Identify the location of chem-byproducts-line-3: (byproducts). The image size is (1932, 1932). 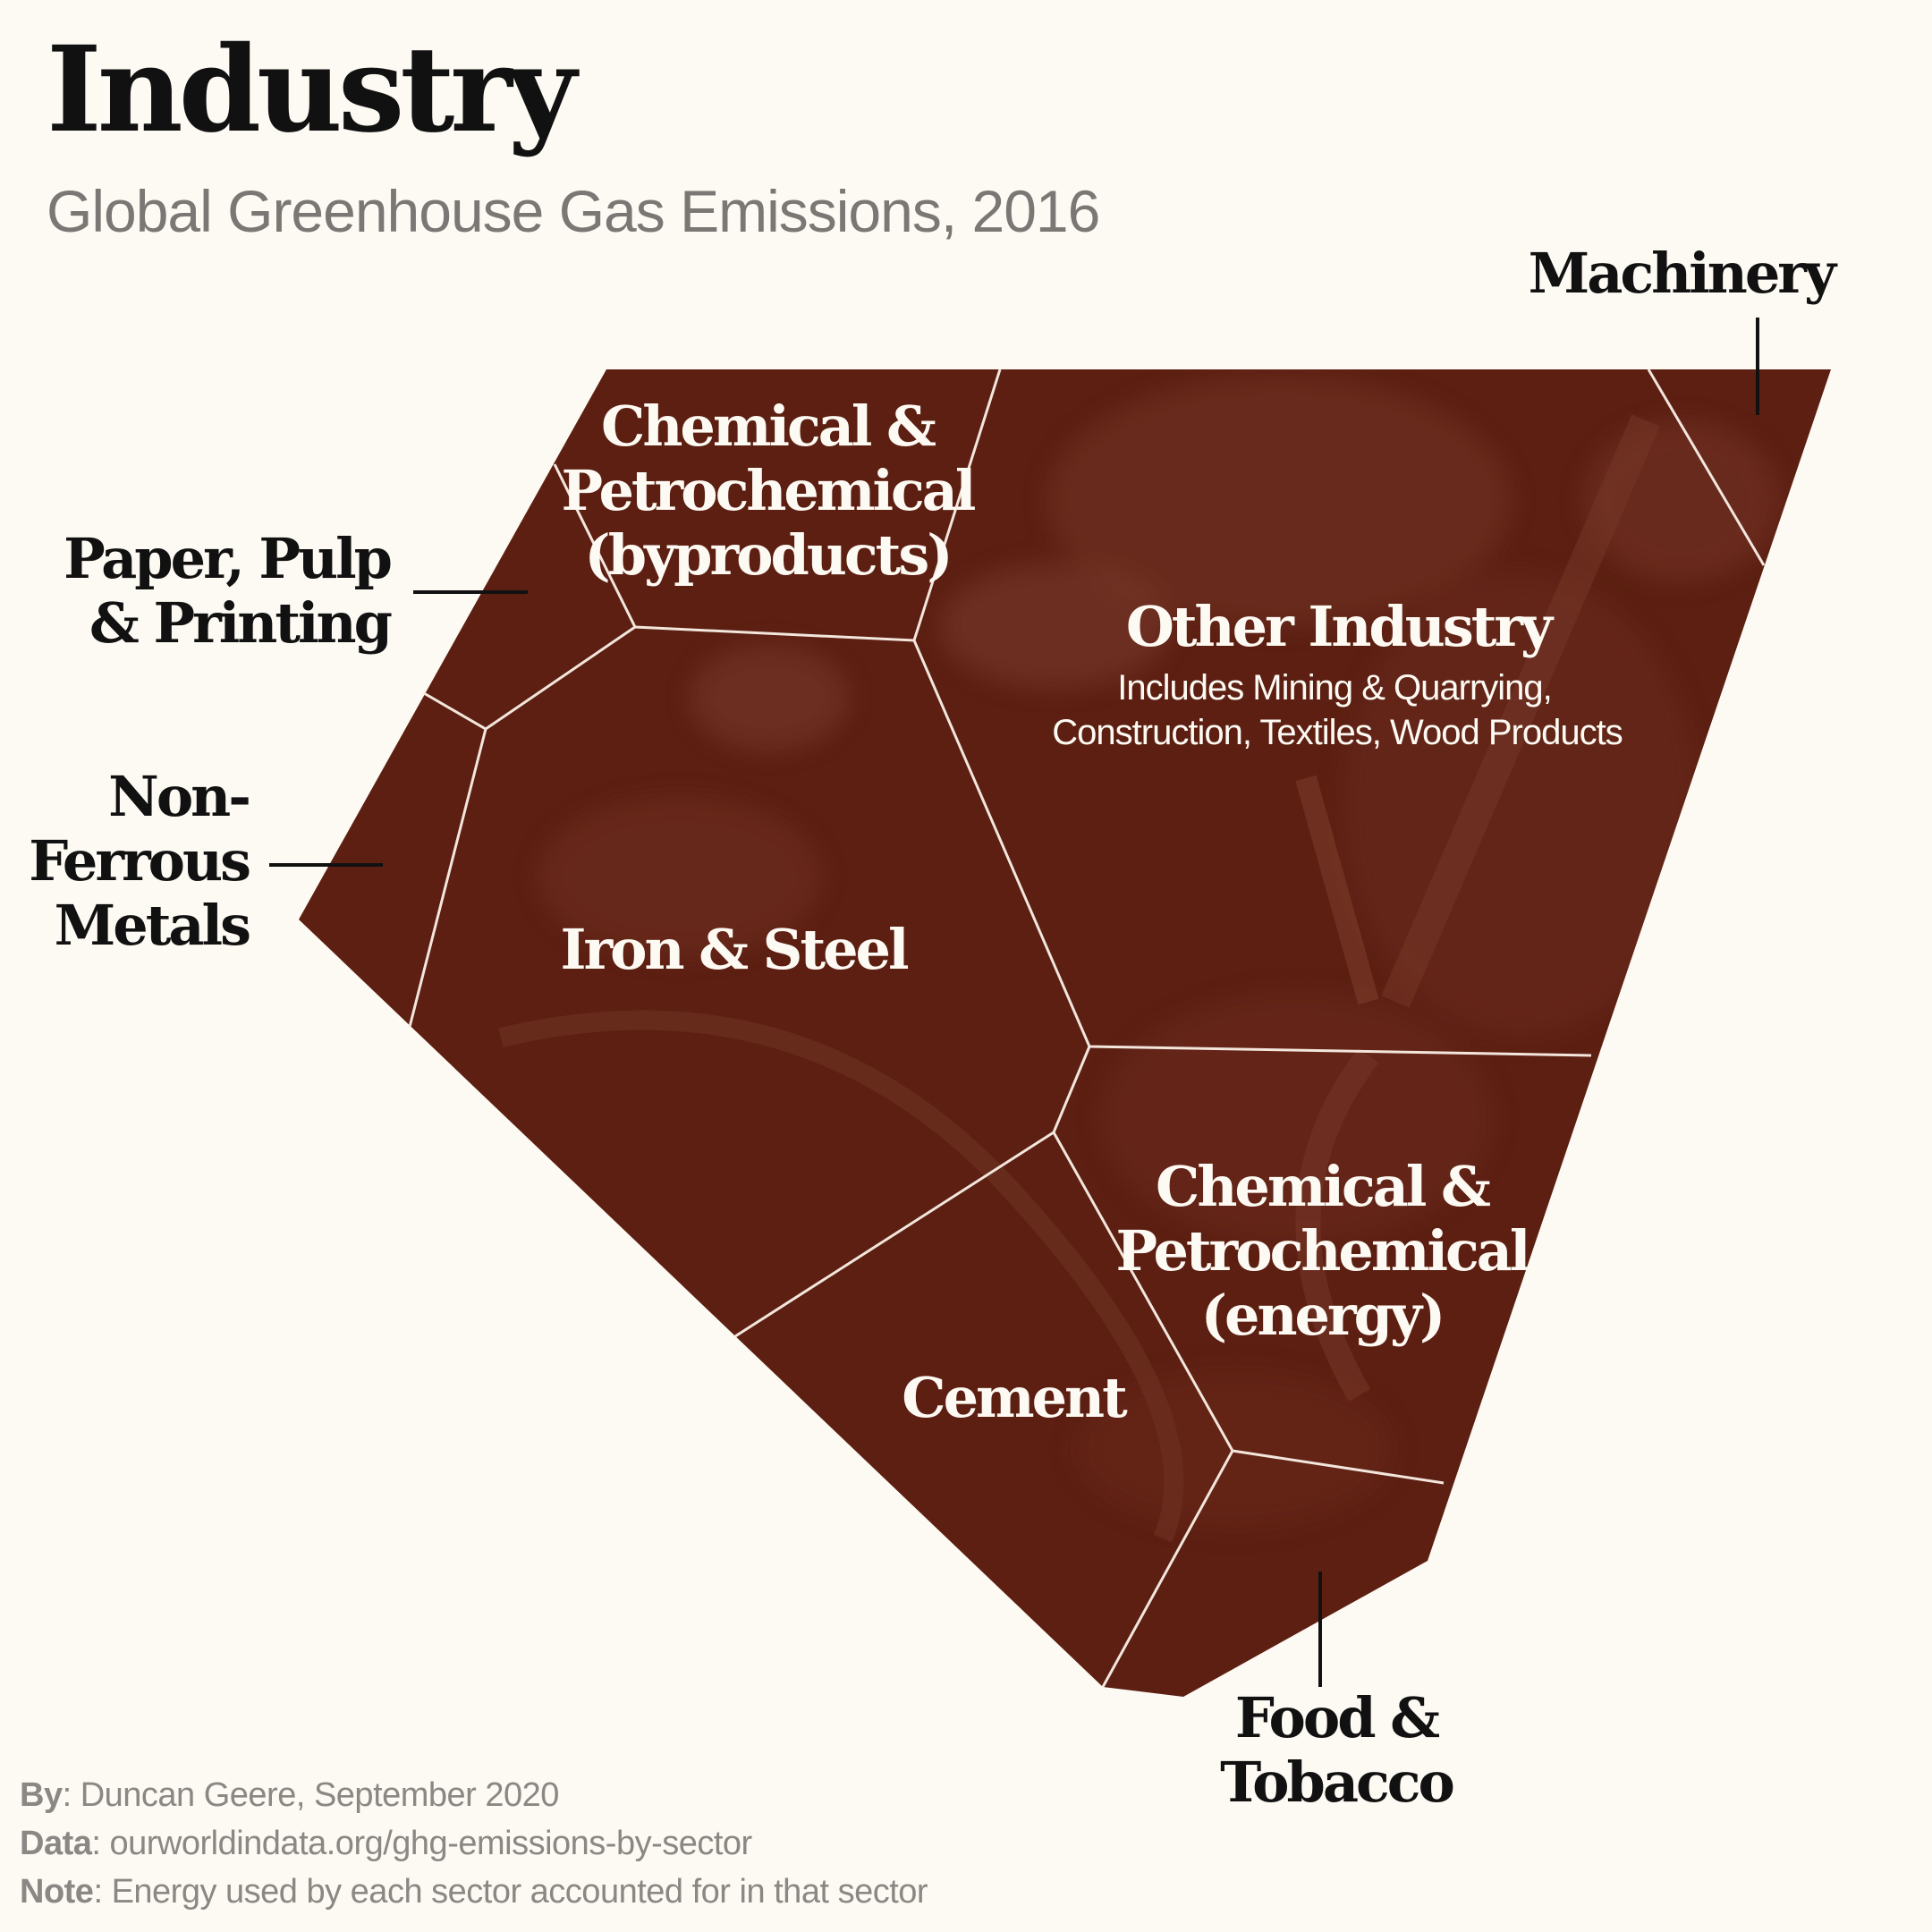
(767, 555).